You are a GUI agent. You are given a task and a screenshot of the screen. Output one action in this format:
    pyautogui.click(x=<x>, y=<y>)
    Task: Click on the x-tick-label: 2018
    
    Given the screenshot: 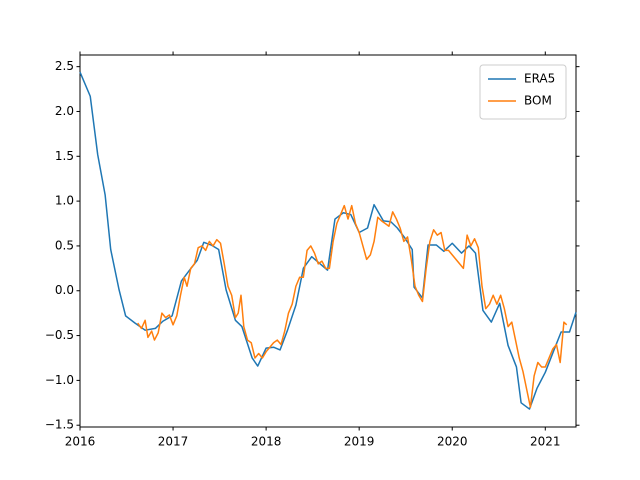 What is the action you would take?
    pyautogui.click(x=266, y=442)
    